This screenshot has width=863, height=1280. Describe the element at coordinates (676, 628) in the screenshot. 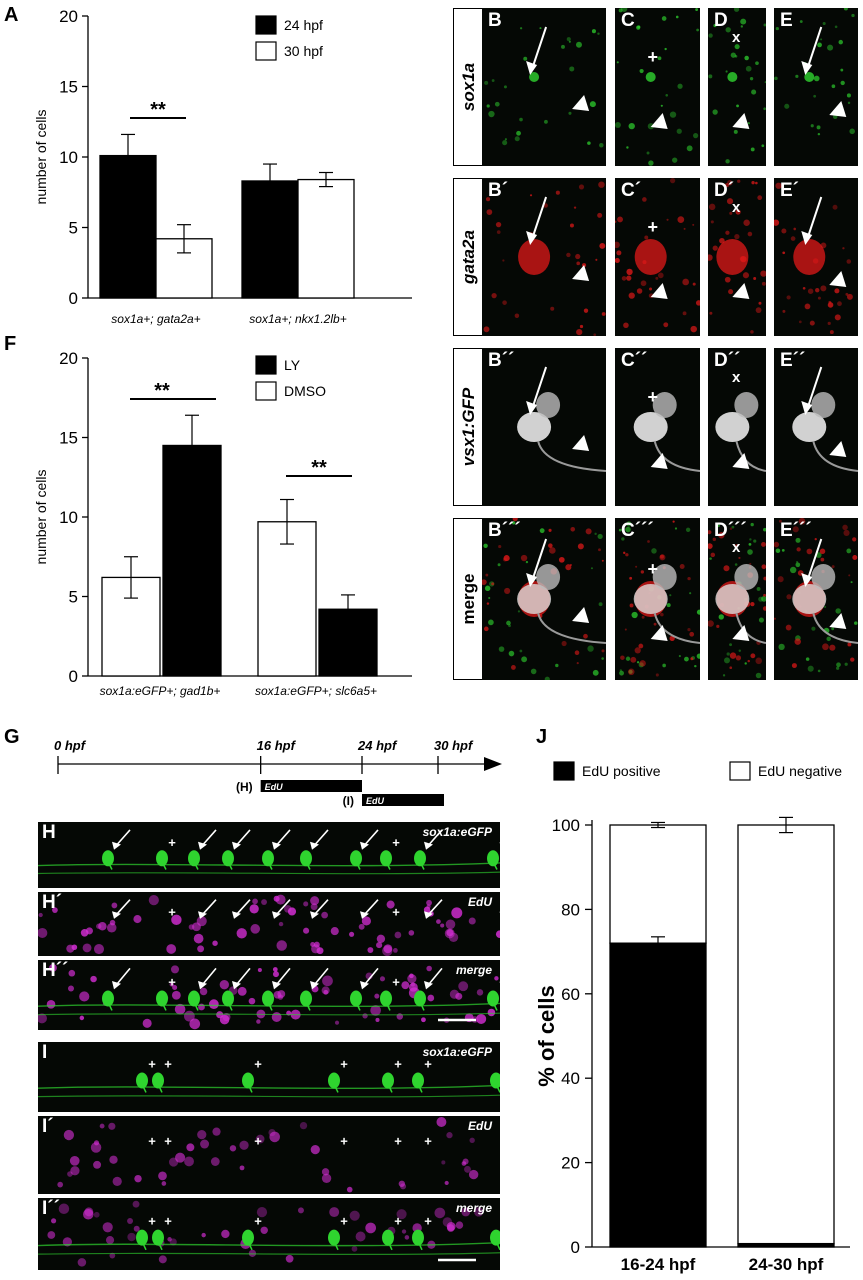

I see `gfp-axon` at that location.